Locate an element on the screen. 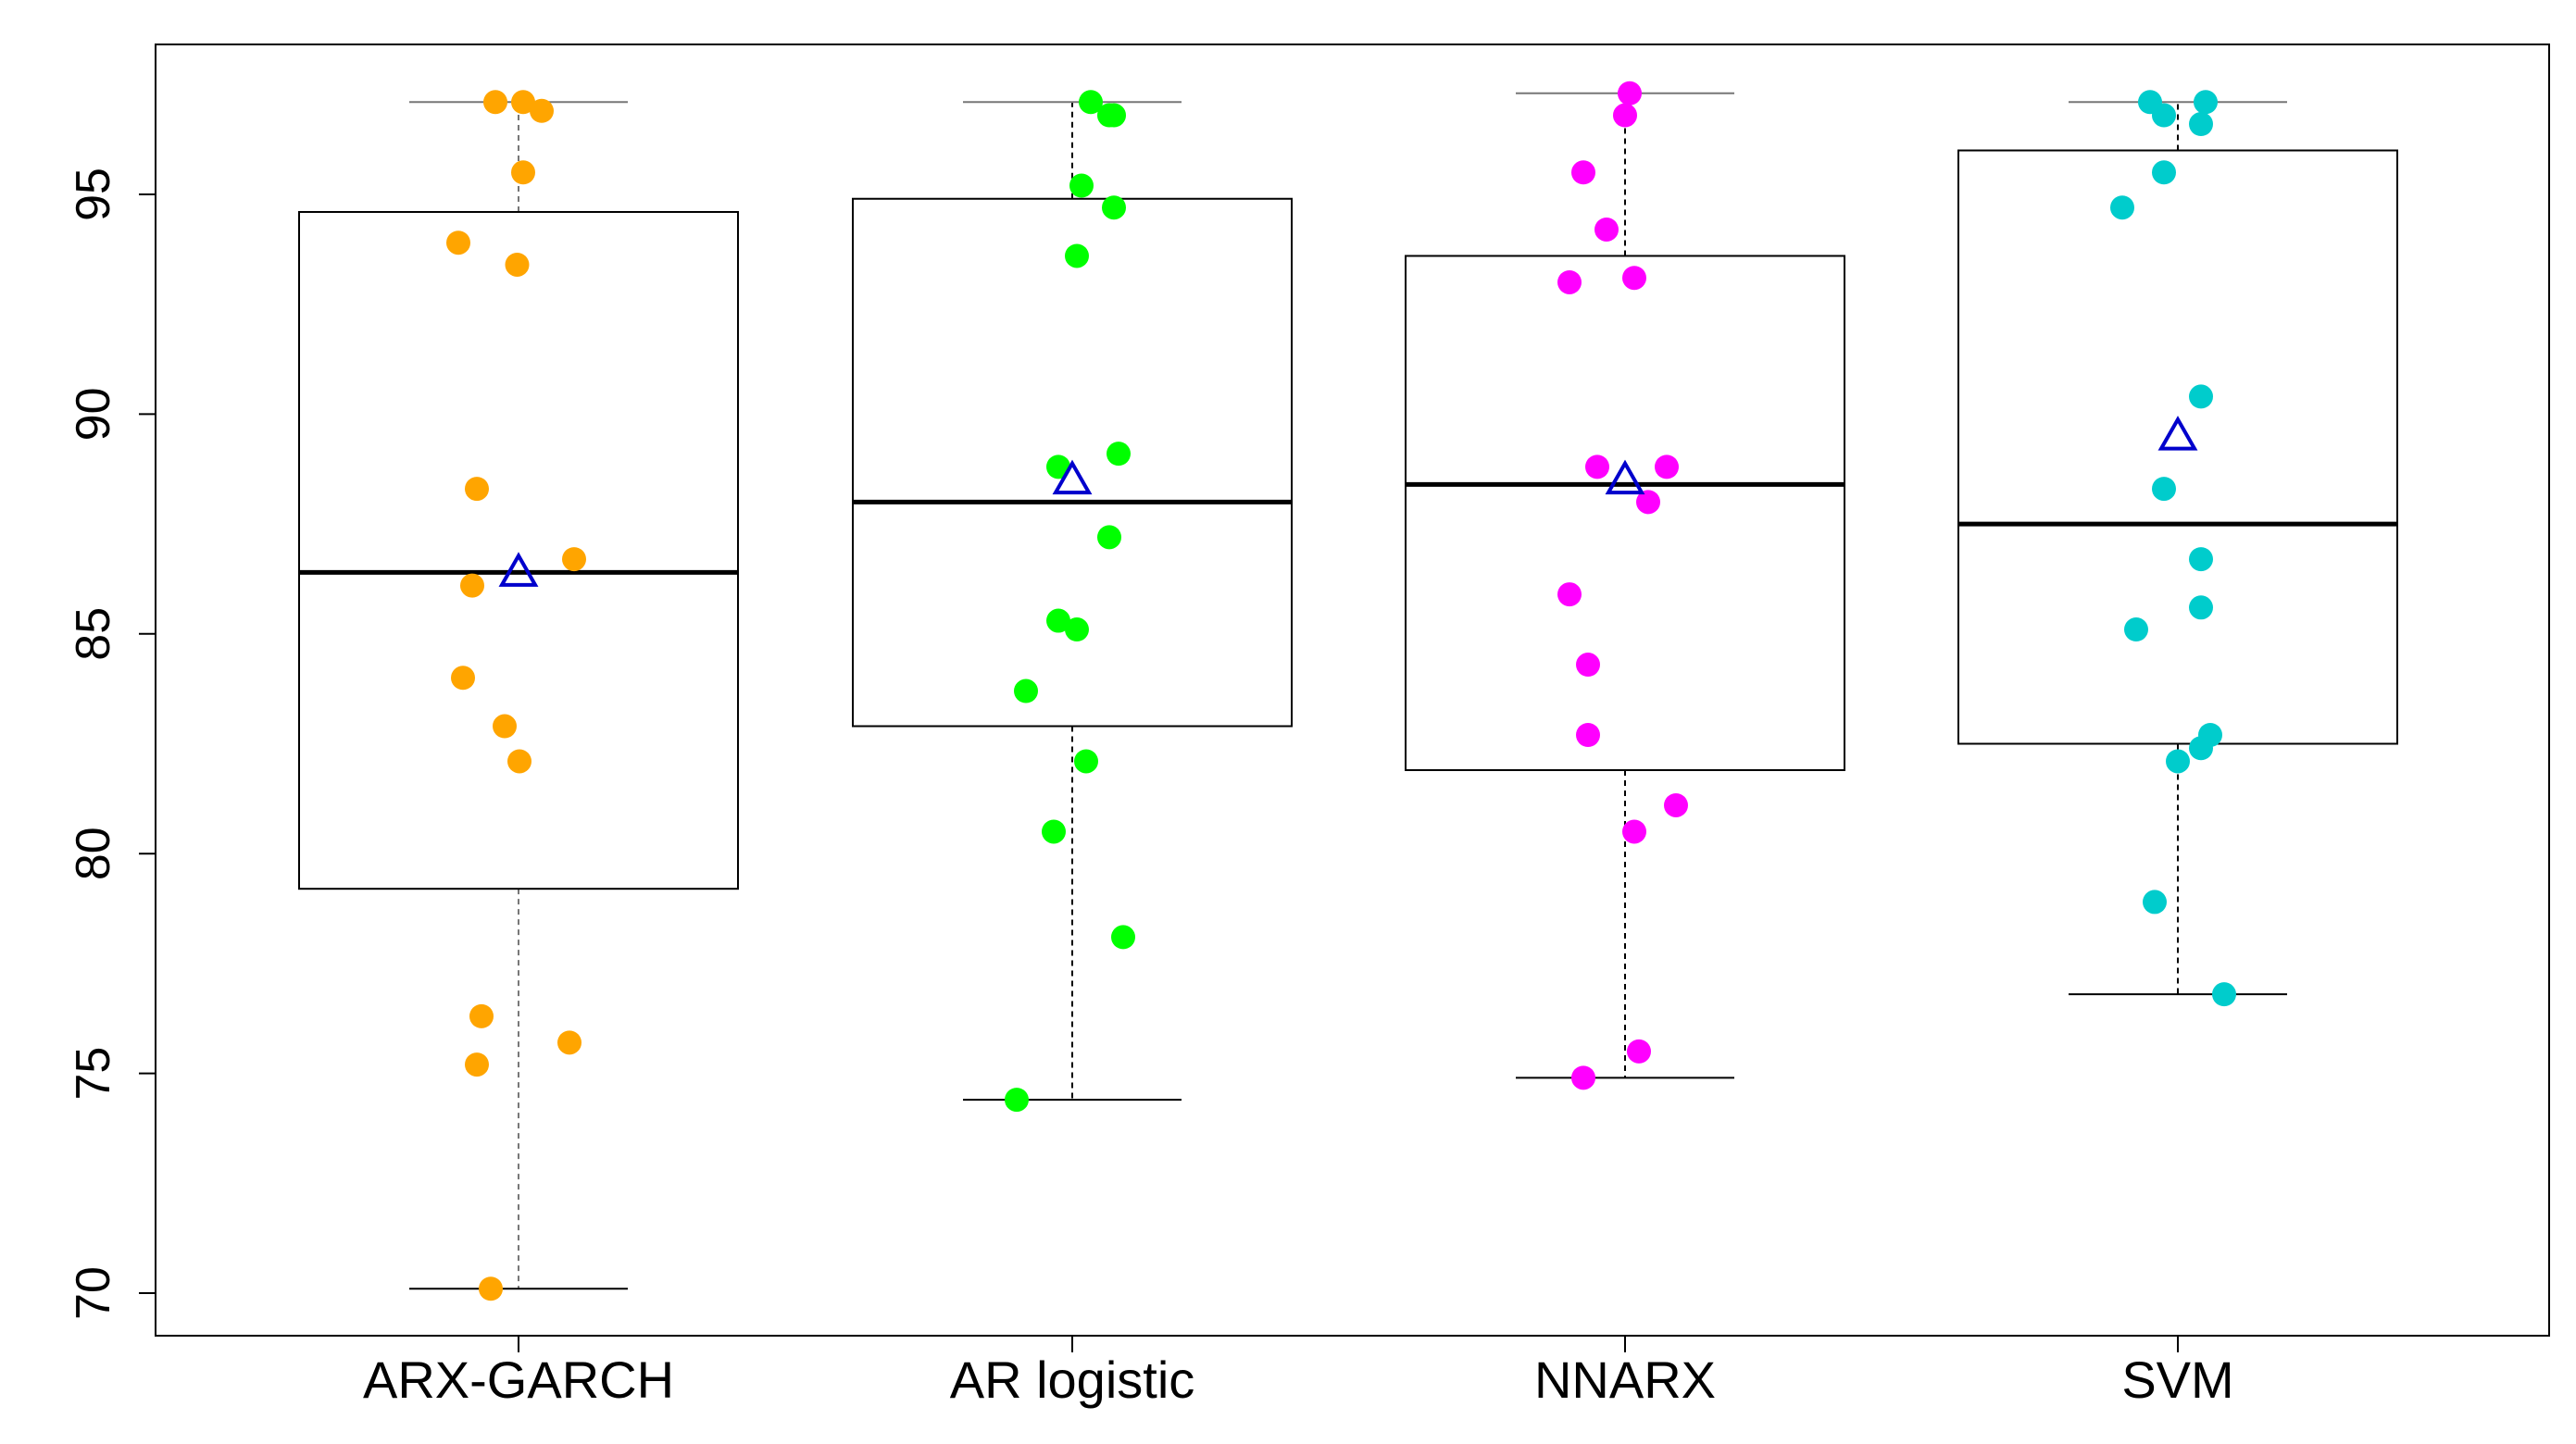 The height and width of the screenshot is (1444, 2576). box-group-ar-logistic is located at coordinates (1072, 601).